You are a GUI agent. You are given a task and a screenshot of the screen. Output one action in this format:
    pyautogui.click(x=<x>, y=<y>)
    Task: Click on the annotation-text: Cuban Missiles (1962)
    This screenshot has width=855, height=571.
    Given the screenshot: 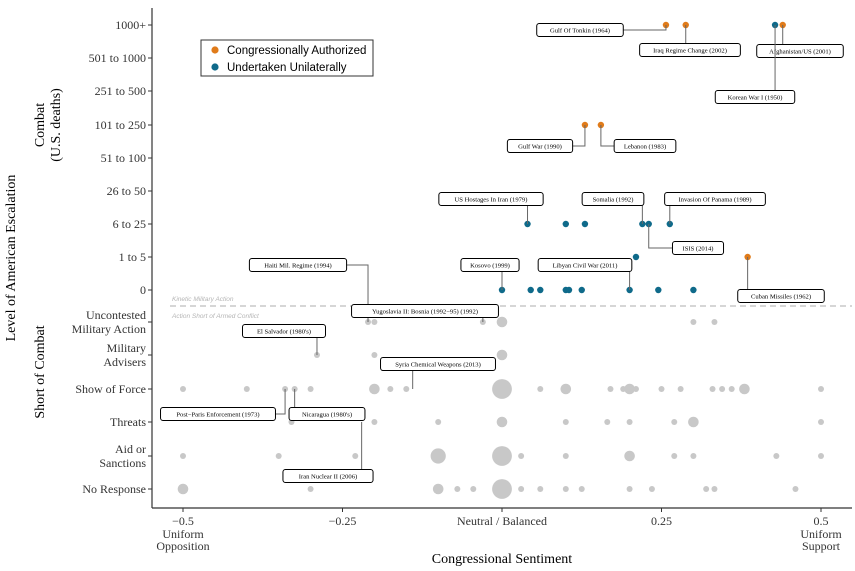 What is the action you would take?
    pyautogui.click(x=781, y=296)
    